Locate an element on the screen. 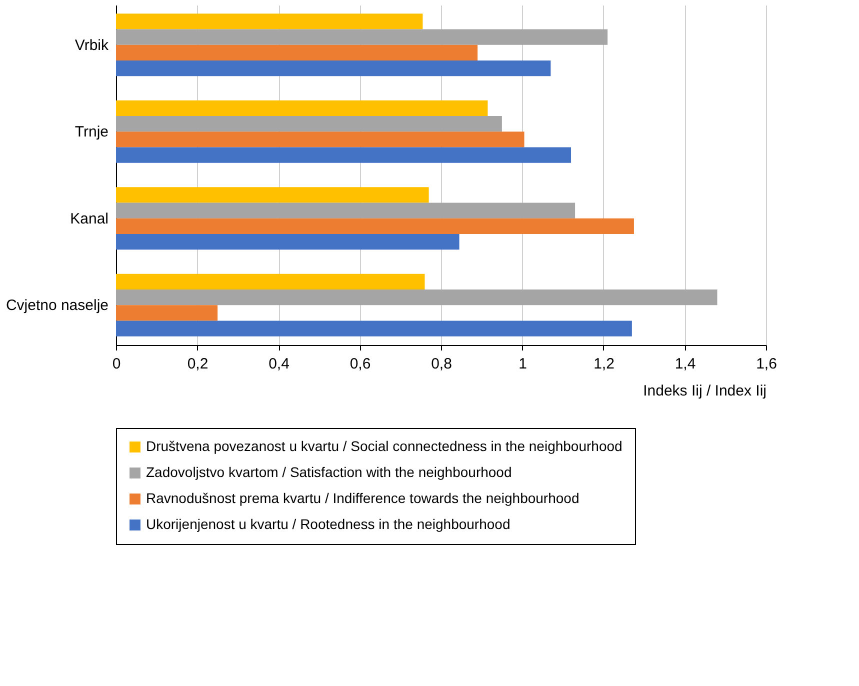  y-tick-label: Vrbik is located at coordinates (91, 45).